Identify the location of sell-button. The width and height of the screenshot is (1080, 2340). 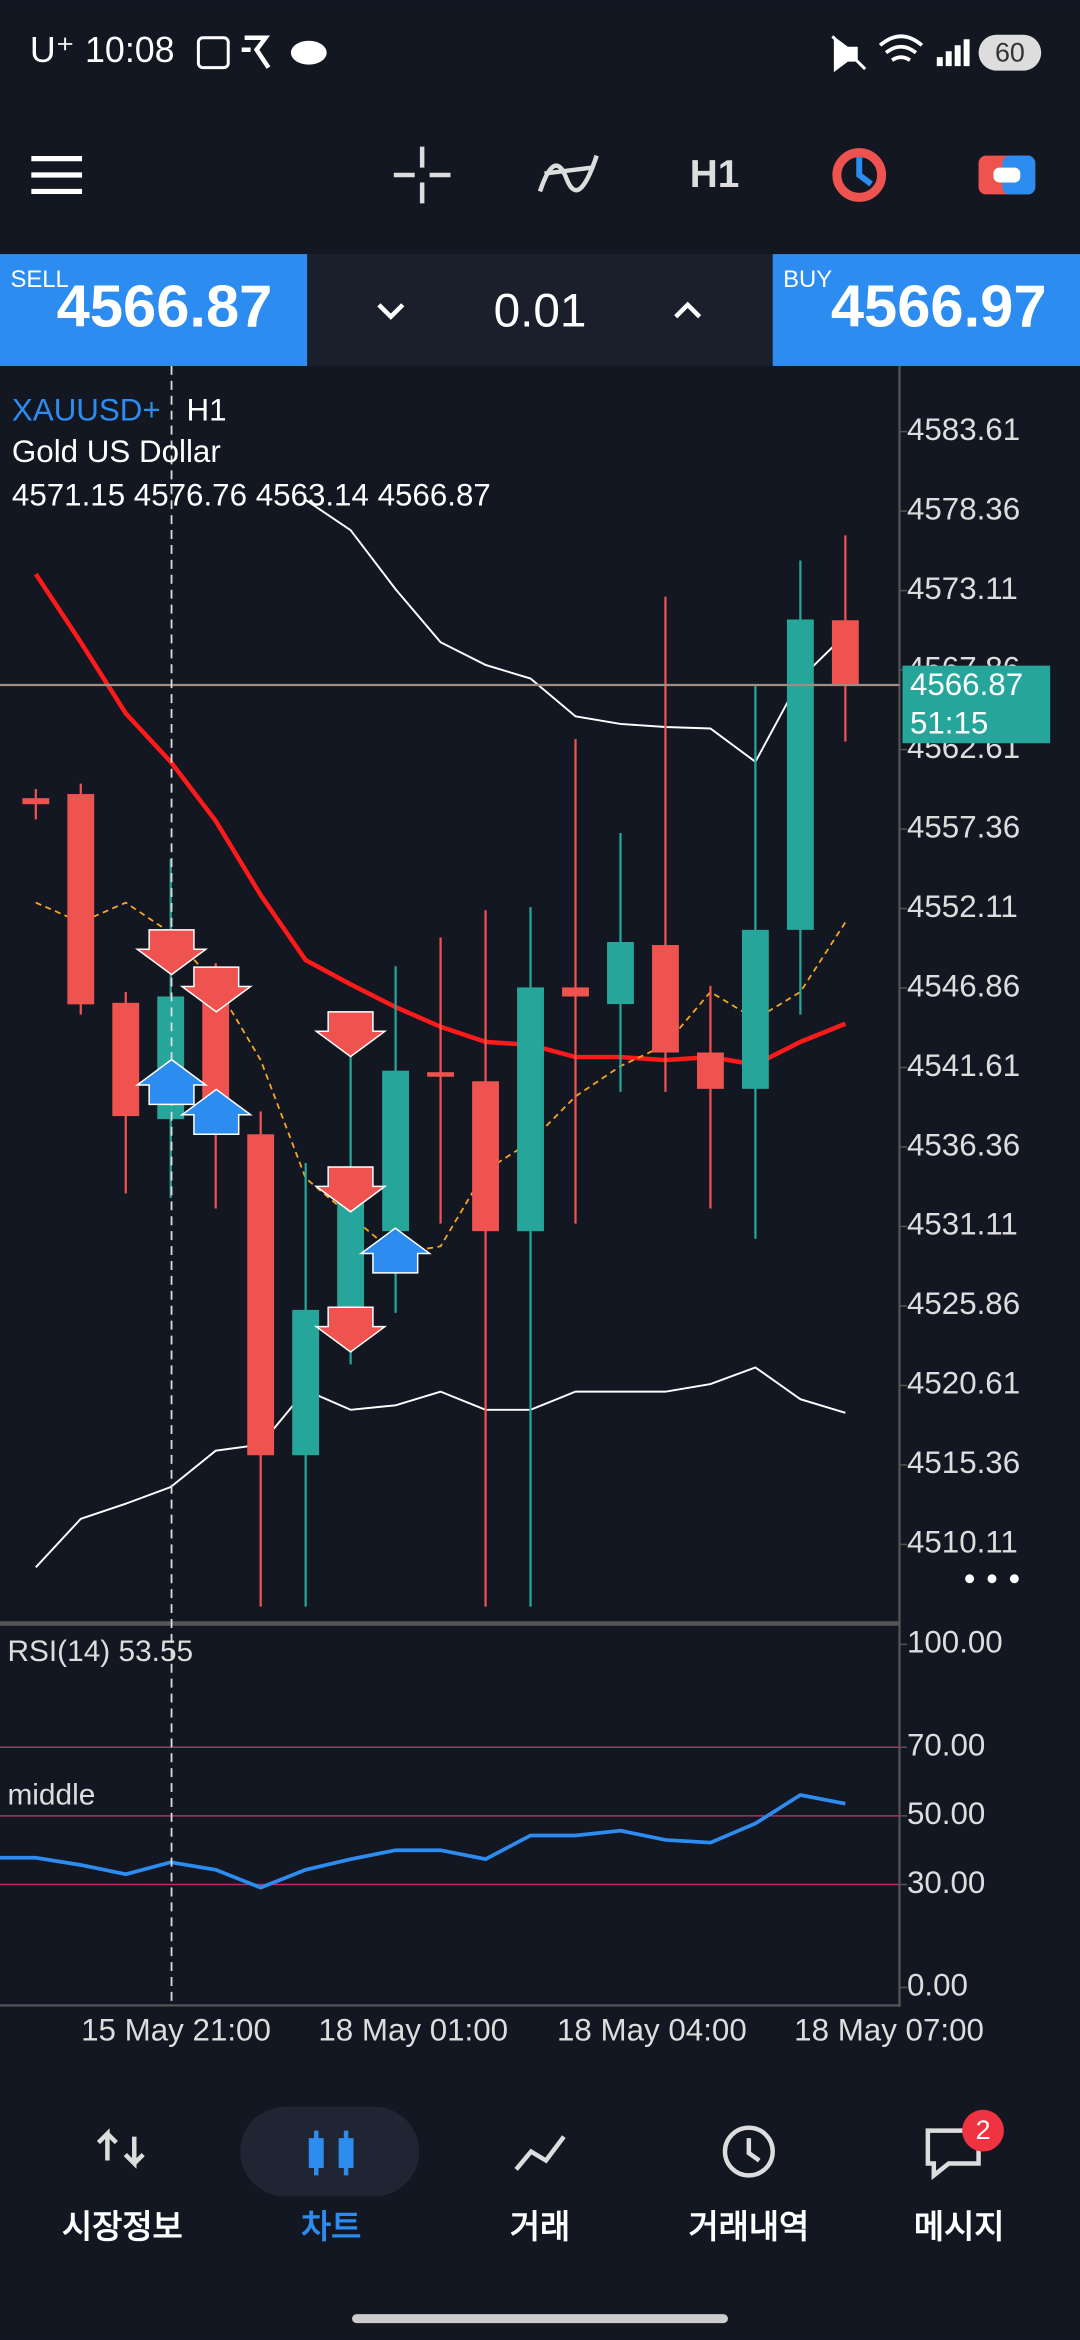
(154, 310).